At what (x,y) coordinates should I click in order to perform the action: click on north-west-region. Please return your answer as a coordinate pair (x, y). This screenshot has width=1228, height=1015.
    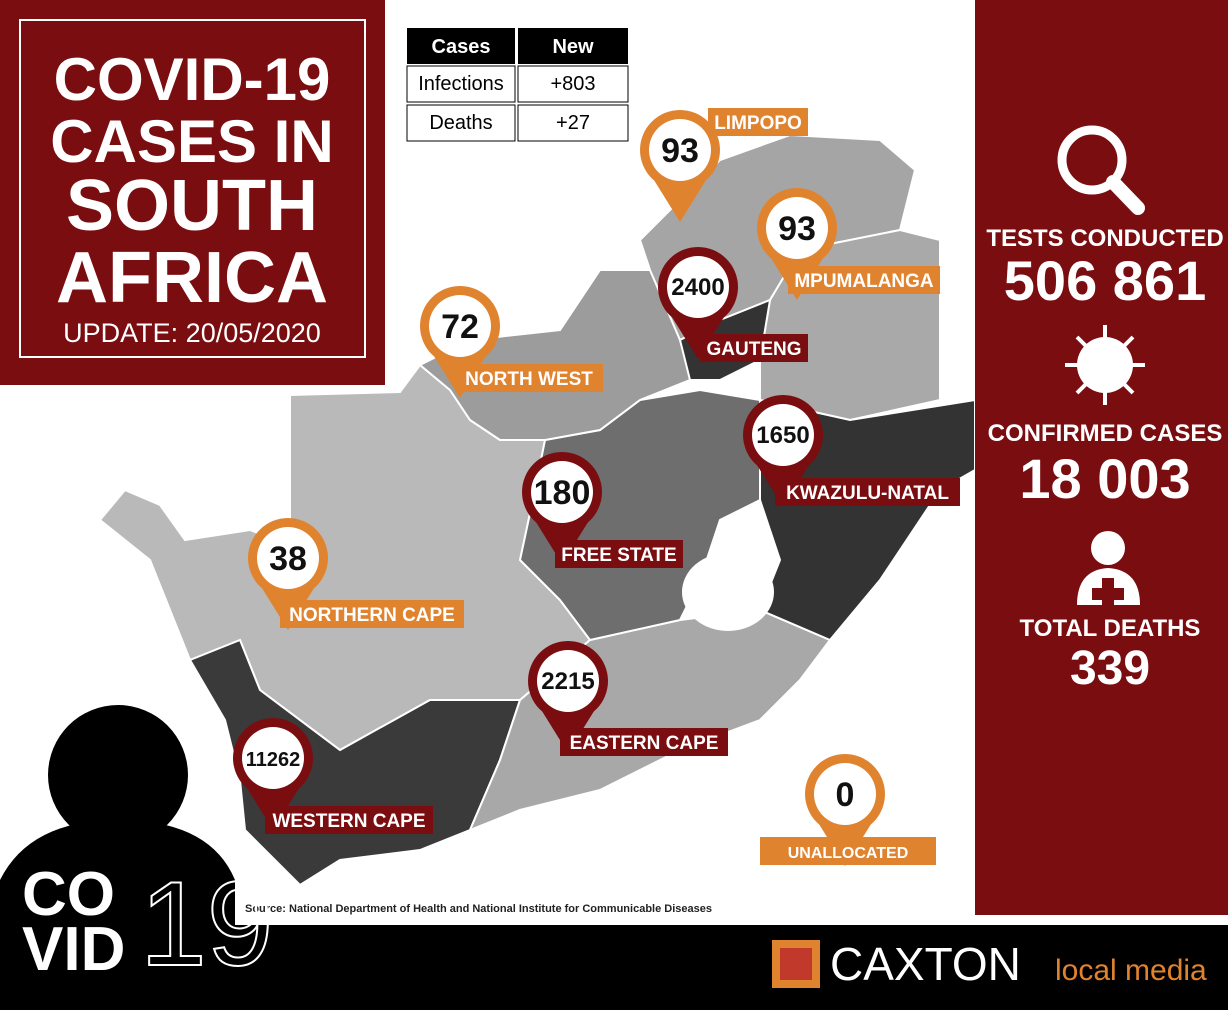
    Looking at the image, I should click on (555, 355).